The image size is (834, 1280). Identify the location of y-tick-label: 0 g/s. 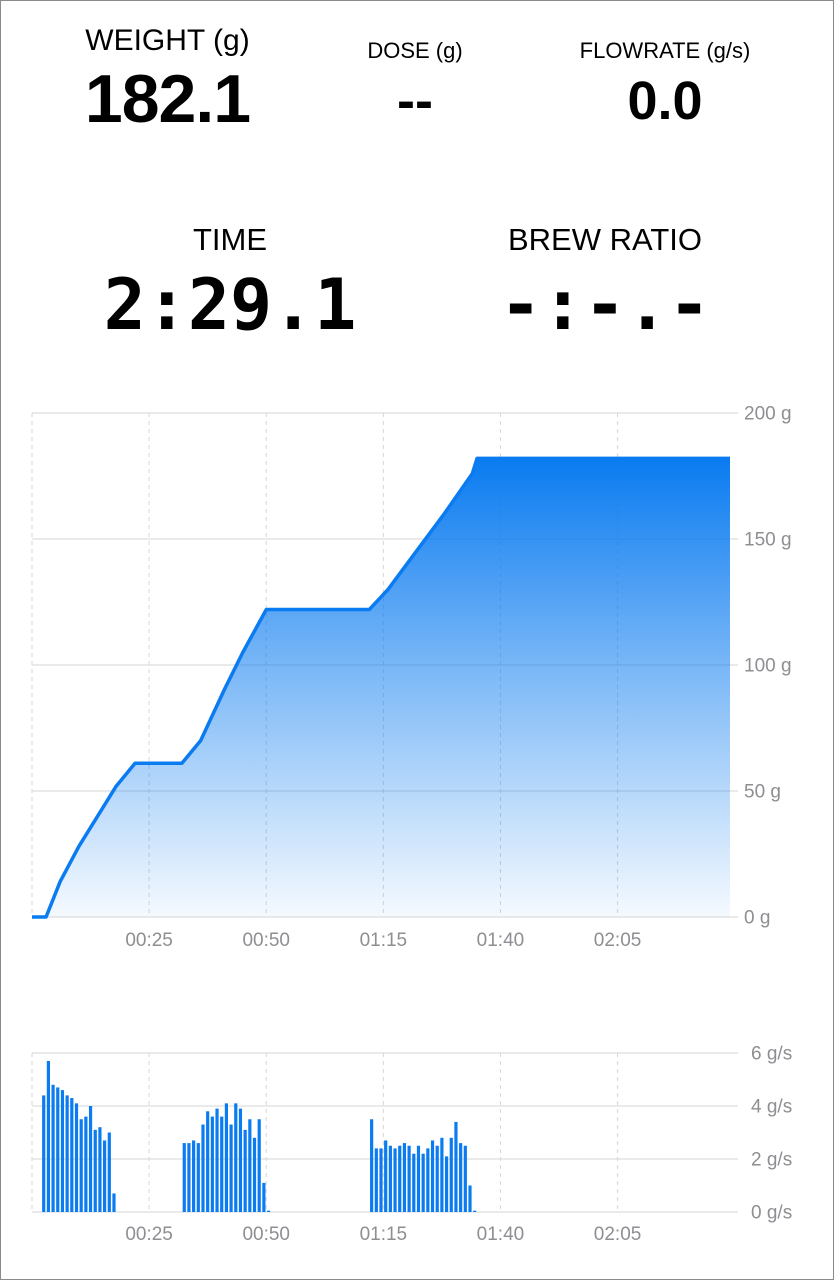
(771, 1213).